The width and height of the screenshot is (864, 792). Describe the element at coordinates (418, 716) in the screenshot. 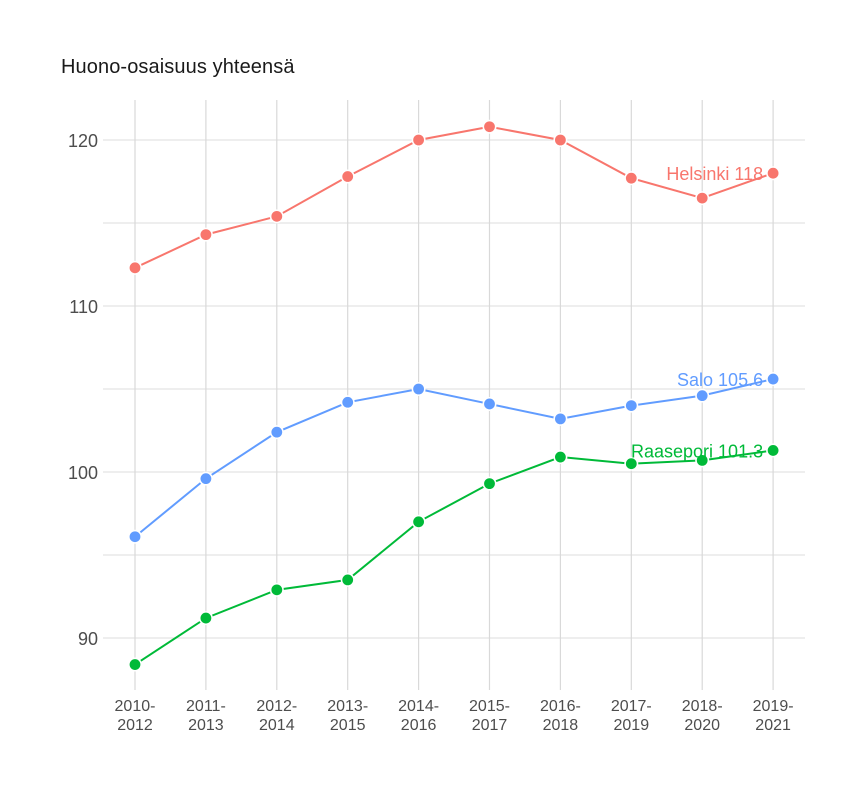

I see `x-tick-label: 2014-2016` at that location.